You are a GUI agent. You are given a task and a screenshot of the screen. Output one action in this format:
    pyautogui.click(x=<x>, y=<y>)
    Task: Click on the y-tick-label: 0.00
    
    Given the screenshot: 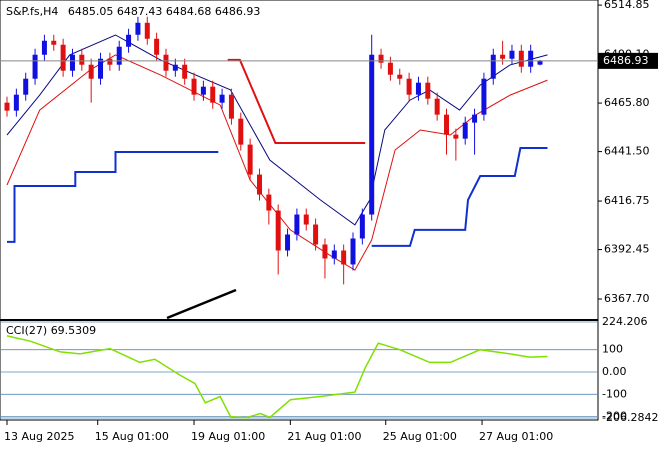 What is the action you would take?
    pyautogui.click(x=614, y=371)
    